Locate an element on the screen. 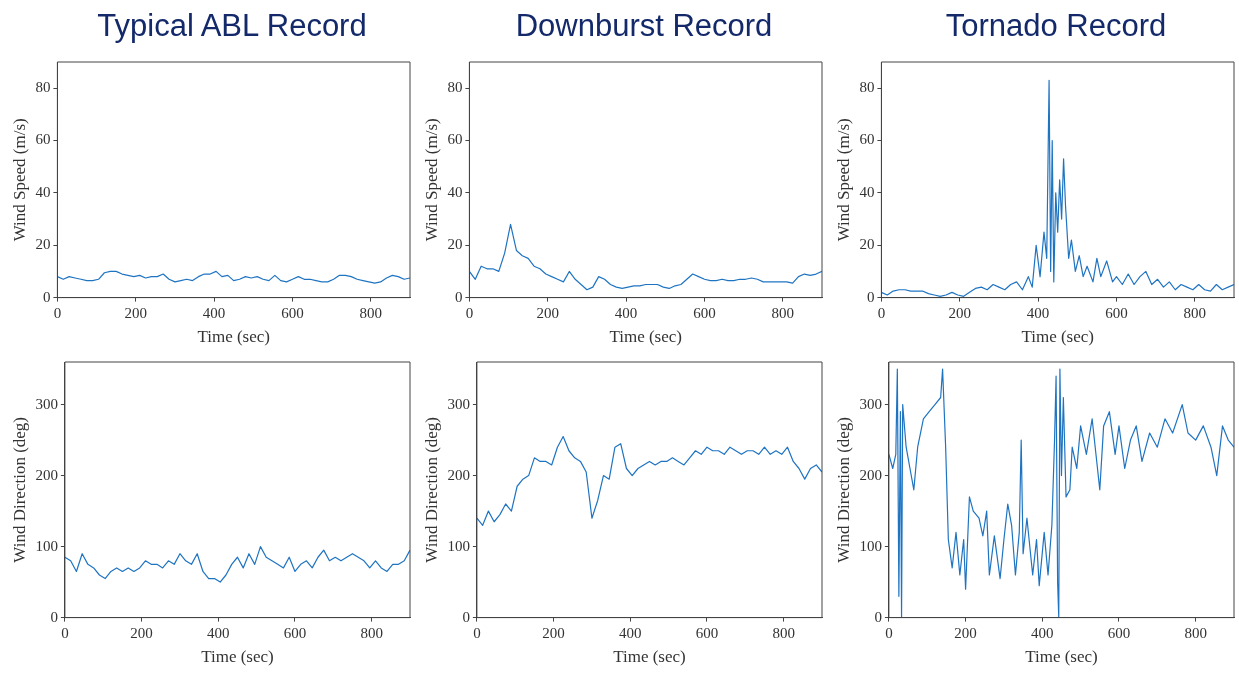  chart-title: Downburst Record is located at coordinates (644, 26).